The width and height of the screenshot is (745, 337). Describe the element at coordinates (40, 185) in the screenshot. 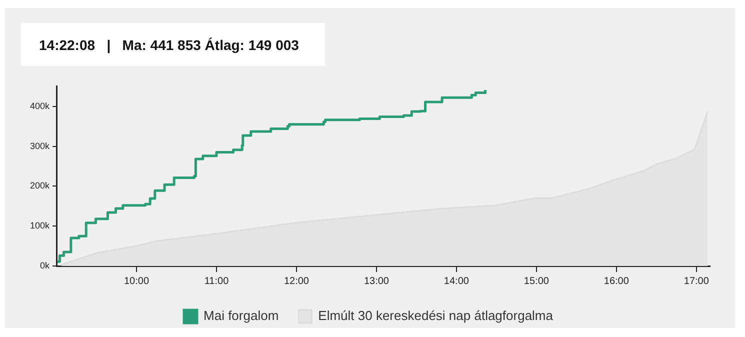

I see `y-tick-label: 200k` at that location.